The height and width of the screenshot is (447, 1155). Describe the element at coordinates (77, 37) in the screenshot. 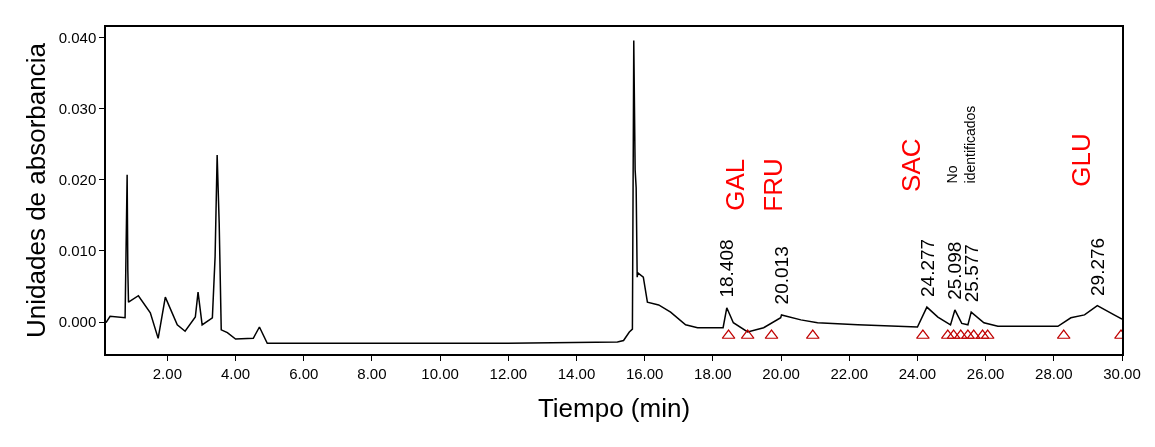

I see `y-tick-label: 0.040` at that location.